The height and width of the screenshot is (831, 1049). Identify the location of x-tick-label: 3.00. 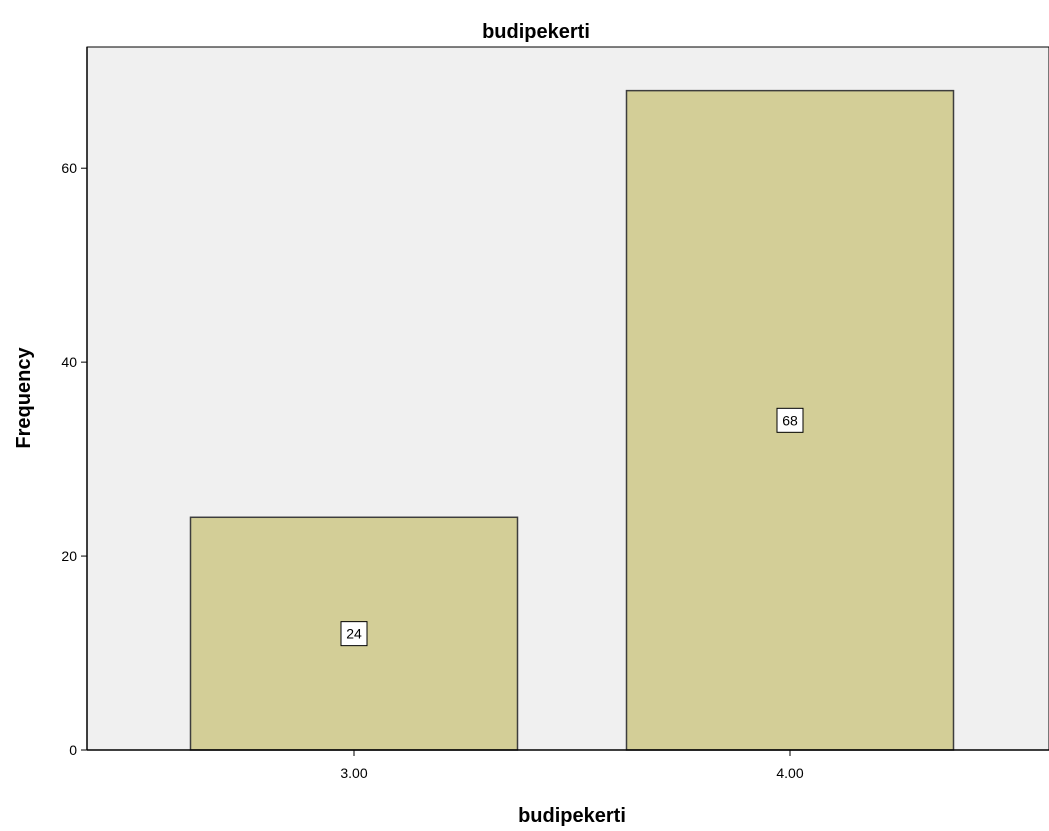
(353, 773).